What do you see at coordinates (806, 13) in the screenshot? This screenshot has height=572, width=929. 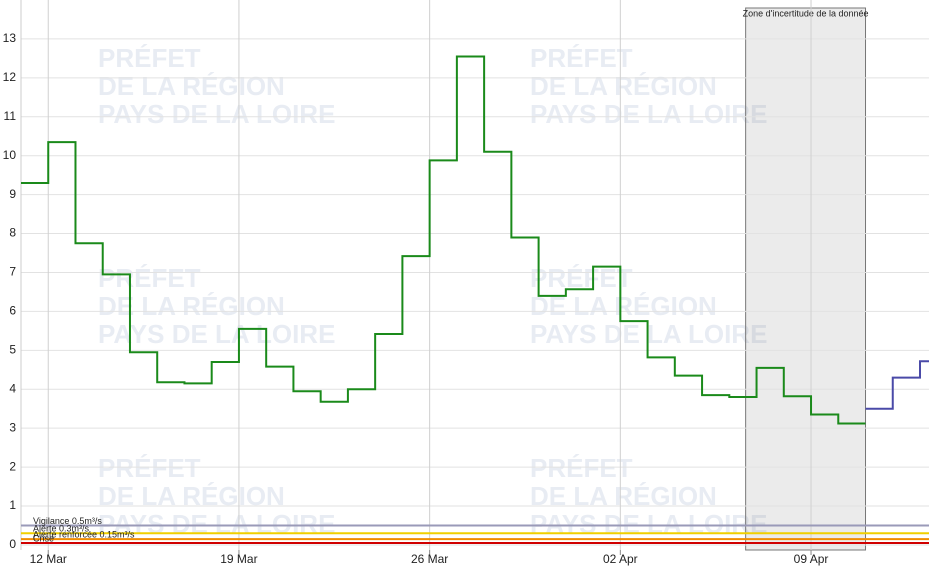 I see `annotation: Zone d'incertitude de la donnée` at bounding box center [806, 13].